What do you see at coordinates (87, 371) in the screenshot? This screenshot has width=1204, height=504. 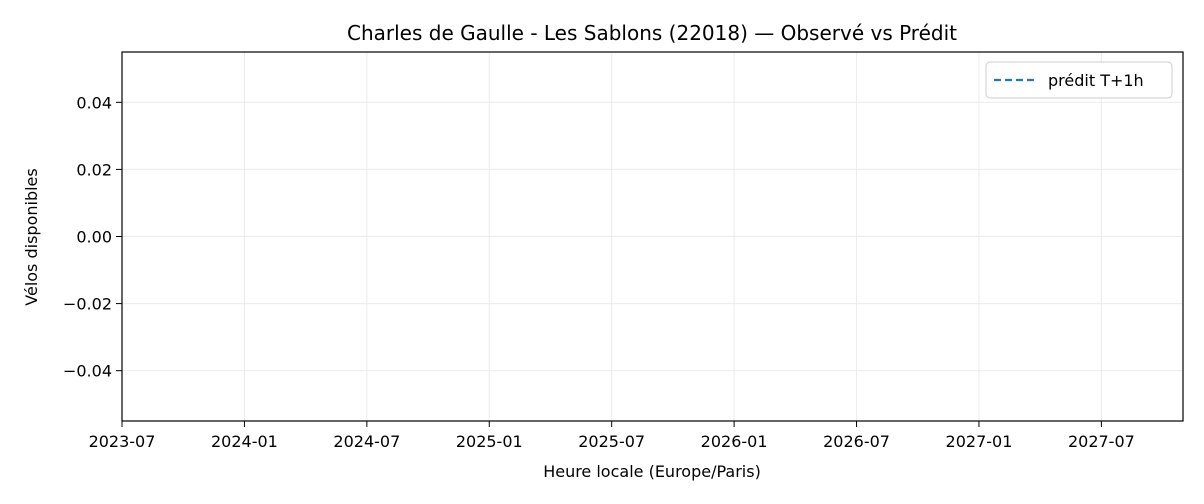 I see `y-tick-label: −0.04` at bounding box center [87, 371].